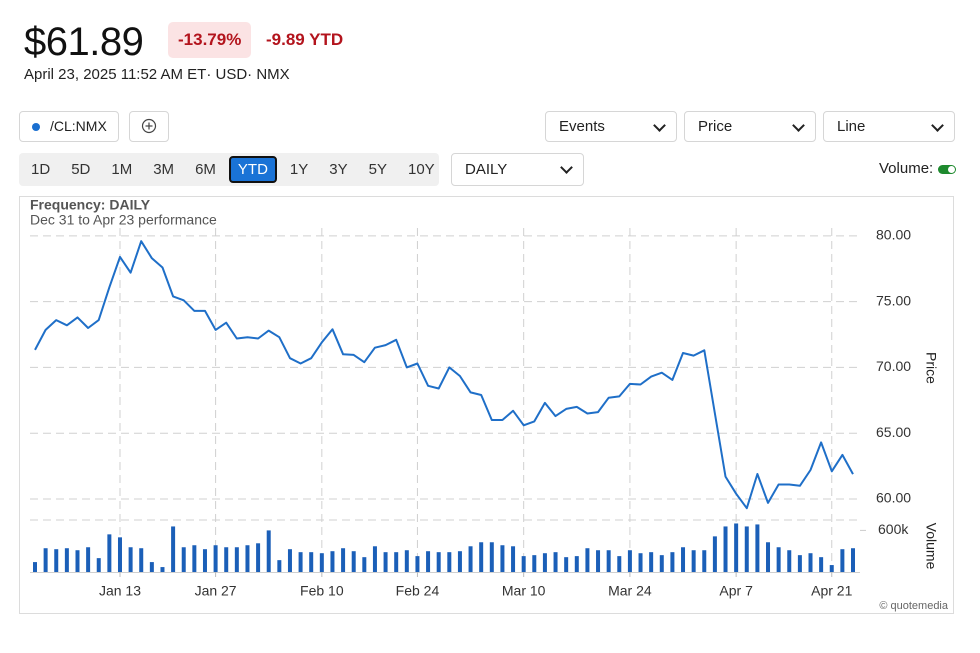 The height and width of the screenshot is (653, 980). Describe the element at coordinates (931, 368) in the screenshot. I see `y-axis-label: Price` at that location.